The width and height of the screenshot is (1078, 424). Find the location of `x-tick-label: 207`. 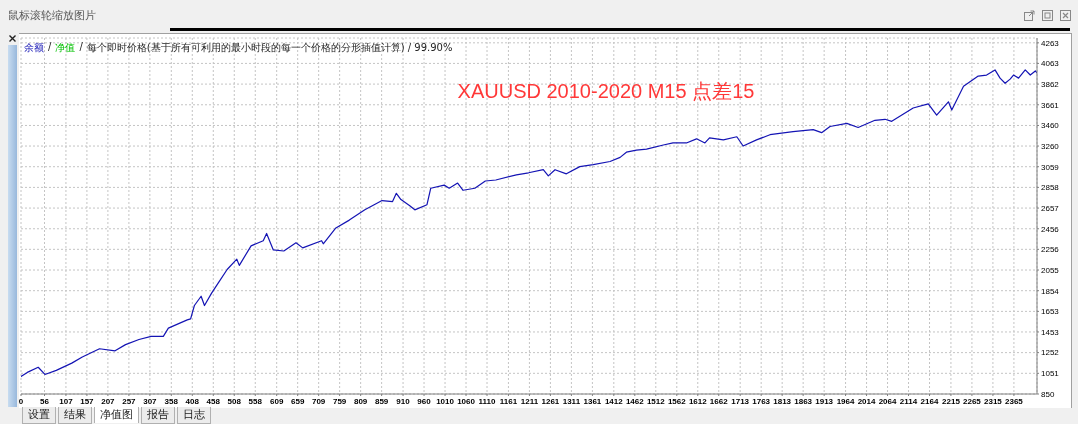

x-tick-label: 207 is located at coordinates (108, 401).